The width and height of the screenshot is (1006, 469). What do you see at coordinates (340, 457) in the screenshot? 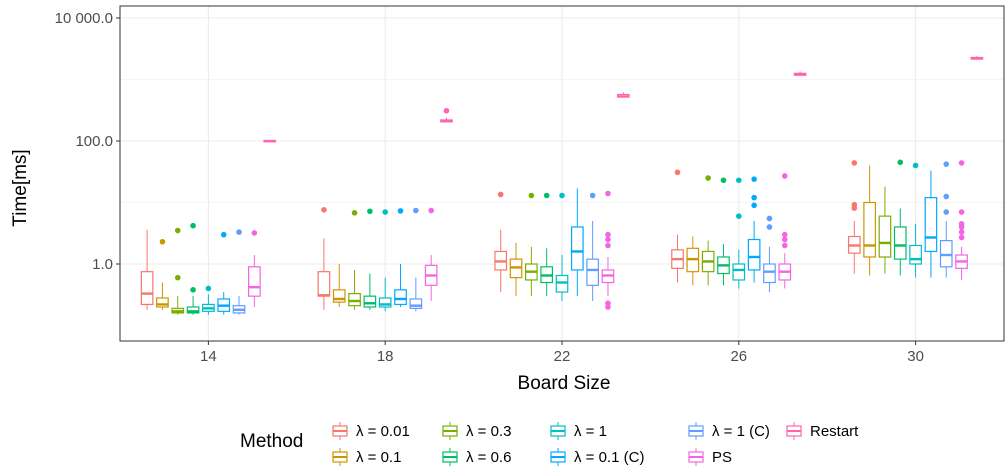
I see `legend-key-λ = 0.1` at bounding box center [340, 457].